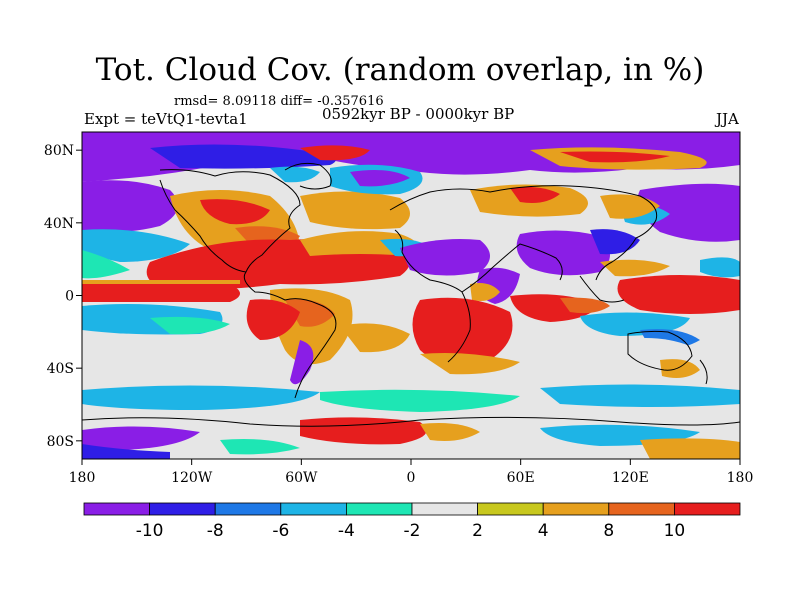  What do you see at coordinates (412, 531) in the screenshot?
I see `colorbar-label: -2` at bounding box center [412, 531].